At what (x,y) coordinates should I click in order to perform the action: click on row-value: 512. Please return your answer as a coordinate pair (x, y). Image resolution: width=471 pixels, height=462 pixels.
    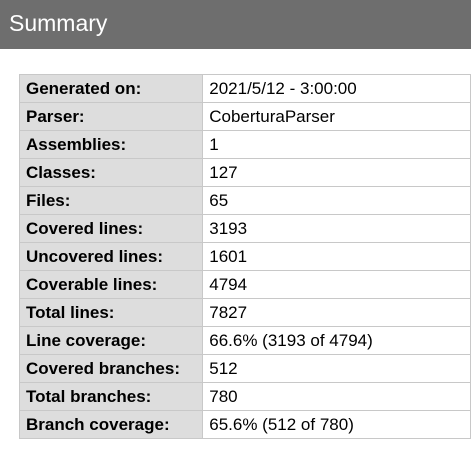
    Looking at the image, I should click on (336, 368).